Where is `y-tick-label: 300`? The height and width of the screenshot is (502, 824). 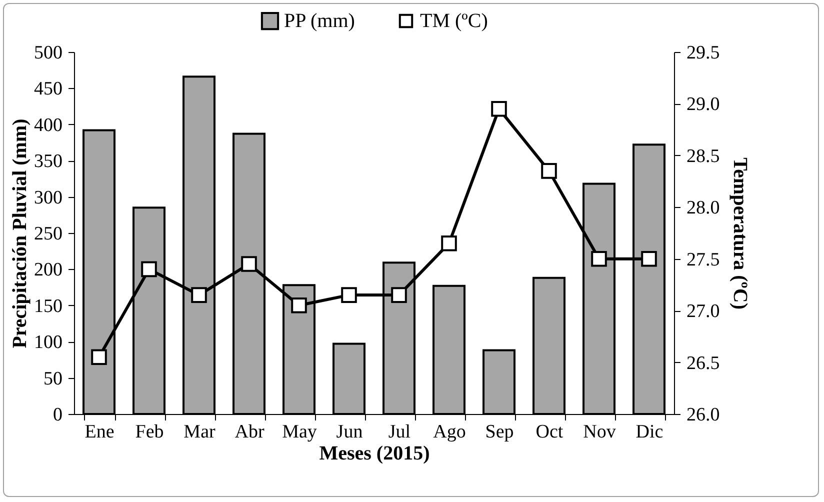 y-tick-label: 300 is located at coordinates (48, 197).